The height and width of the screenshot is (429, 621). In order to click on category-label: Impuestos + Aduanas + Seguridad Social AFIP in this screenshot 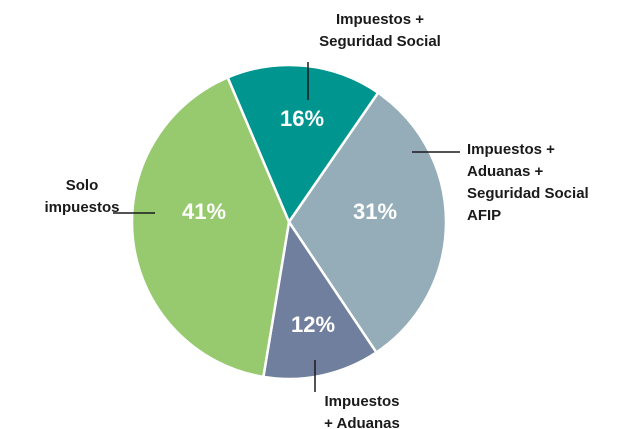, I will do `click(528, 182)`.